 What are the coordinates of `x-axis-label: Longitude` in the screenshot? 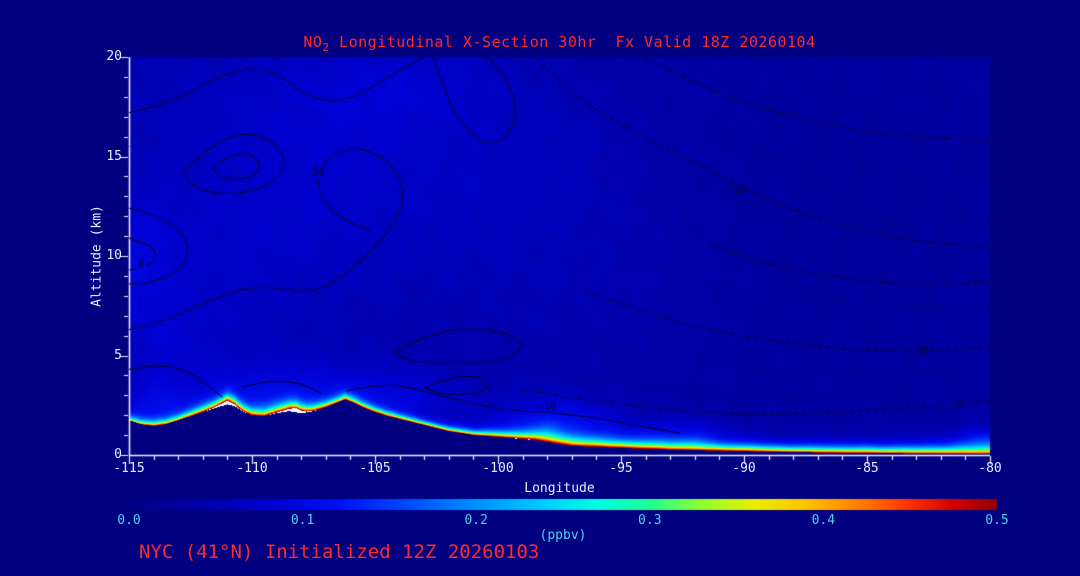 It's located at (559, 488).